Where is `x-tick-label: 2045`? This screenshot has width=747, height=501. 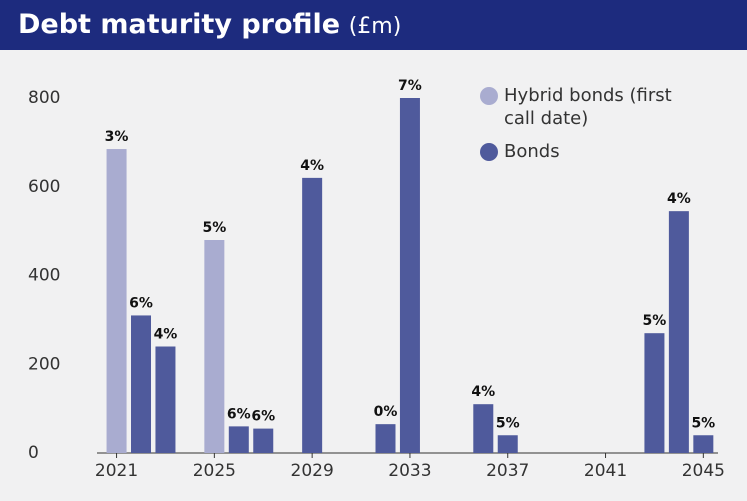 x-tick-label: 2045 is located at coordinates (703, 471).